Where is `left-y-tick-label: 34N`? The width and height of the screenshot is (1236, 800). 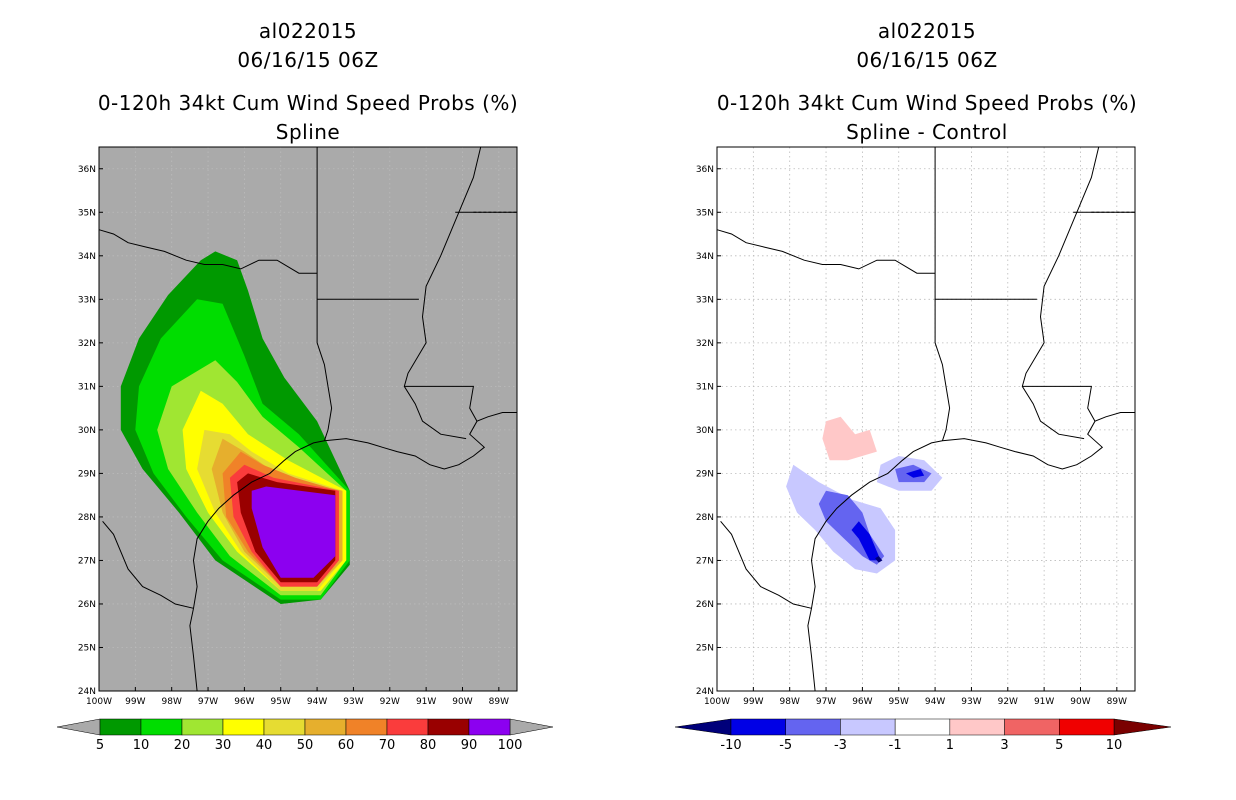 left-y-tick-label: 34N is located at coordinates (87, 257).